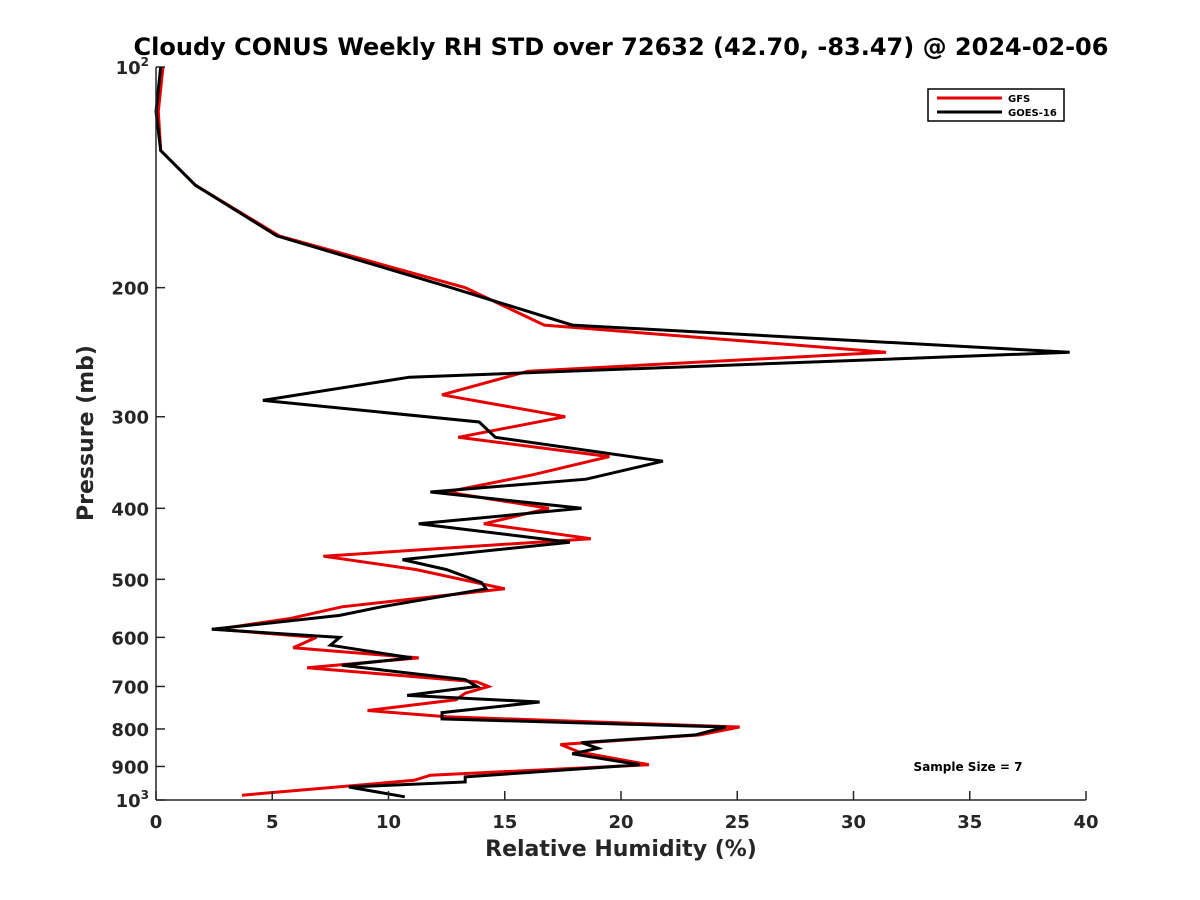 Image resolution: width=1200 pixels, height=900 pixels. What do you see at coordinates (130, 418) in the screenshot?
I see `y-tick-label: 300` at bounding box center [130, 418].